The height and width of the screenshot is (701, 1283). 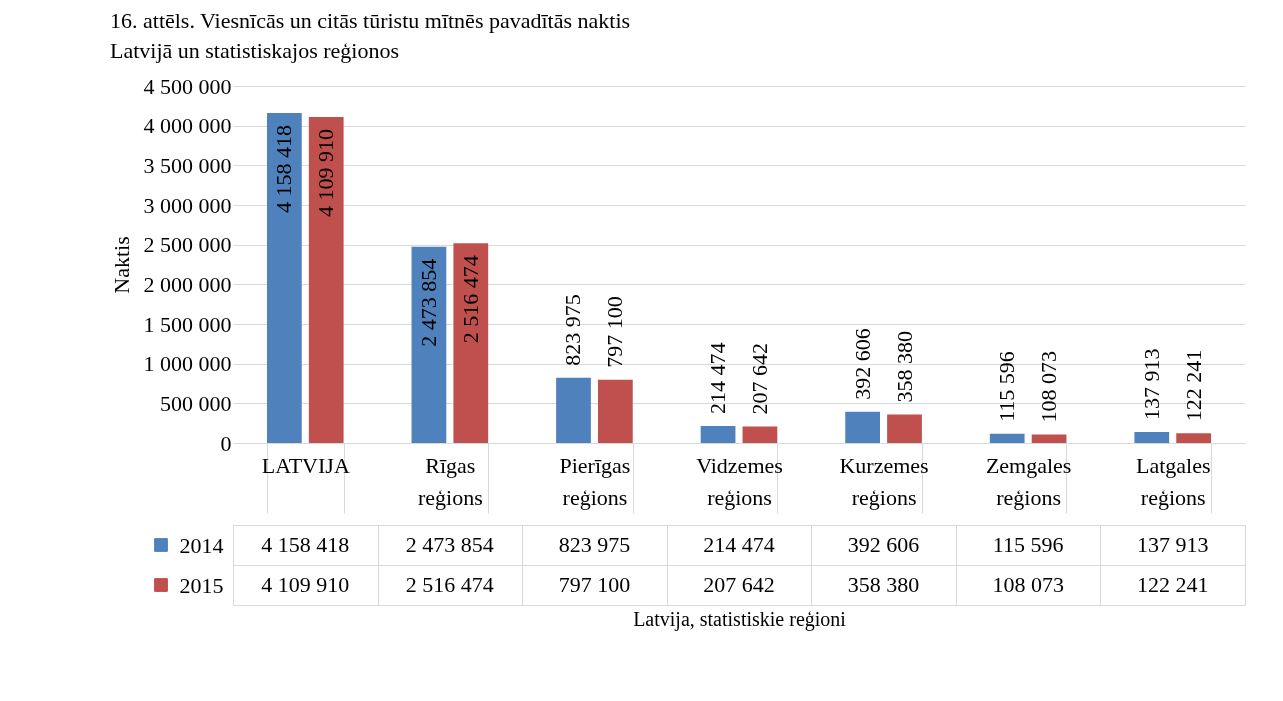 I want to click on y-tick-label: 0, so click(x=226, y=443).